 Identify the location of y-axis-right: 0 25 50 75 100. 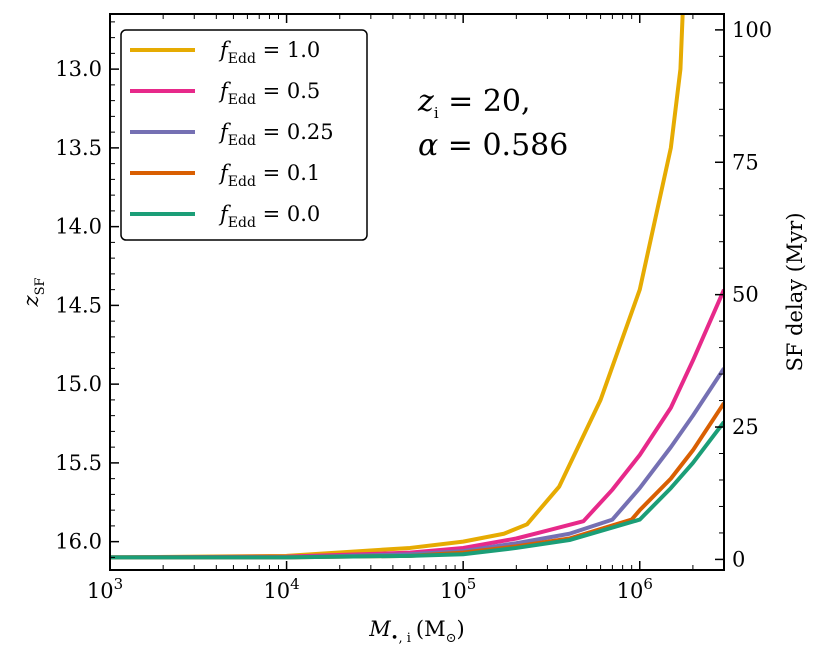
(743, 294).